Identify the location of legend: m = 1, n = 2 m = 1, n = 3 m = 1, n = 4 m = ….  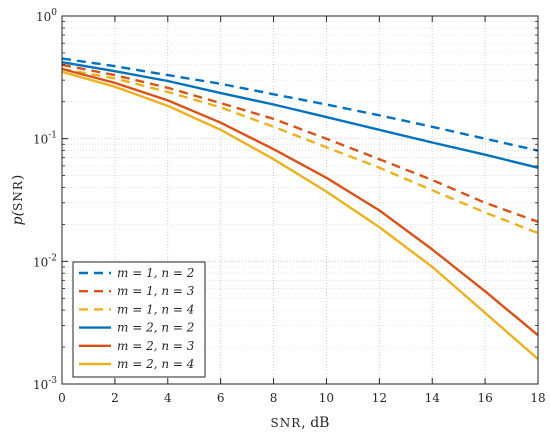
(139, 319).